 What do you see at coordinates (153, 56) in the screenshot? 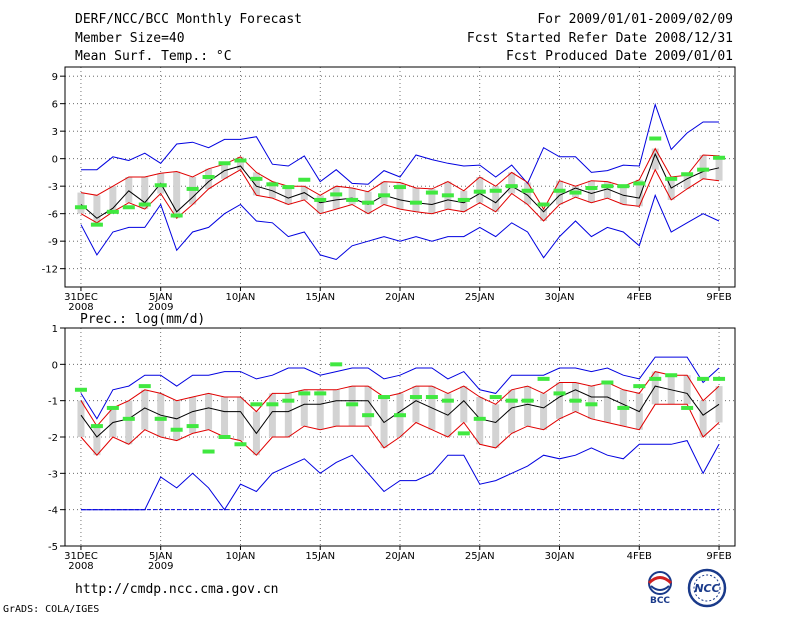
I see `variable-label: Mean Surf. Temp.: °C` at bounding box center [153, 56].